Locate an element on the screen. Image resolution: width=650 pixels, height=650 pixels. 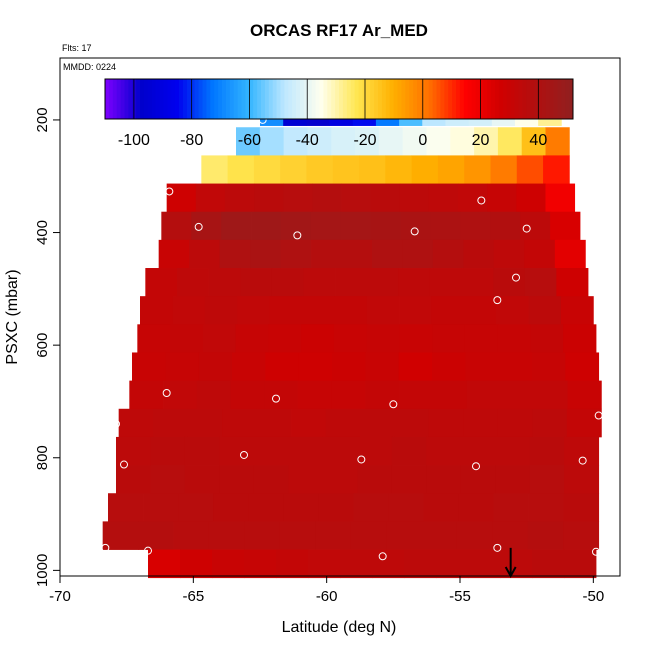
colorbar-tick-label: -20 is located at coordinates (364, 140).